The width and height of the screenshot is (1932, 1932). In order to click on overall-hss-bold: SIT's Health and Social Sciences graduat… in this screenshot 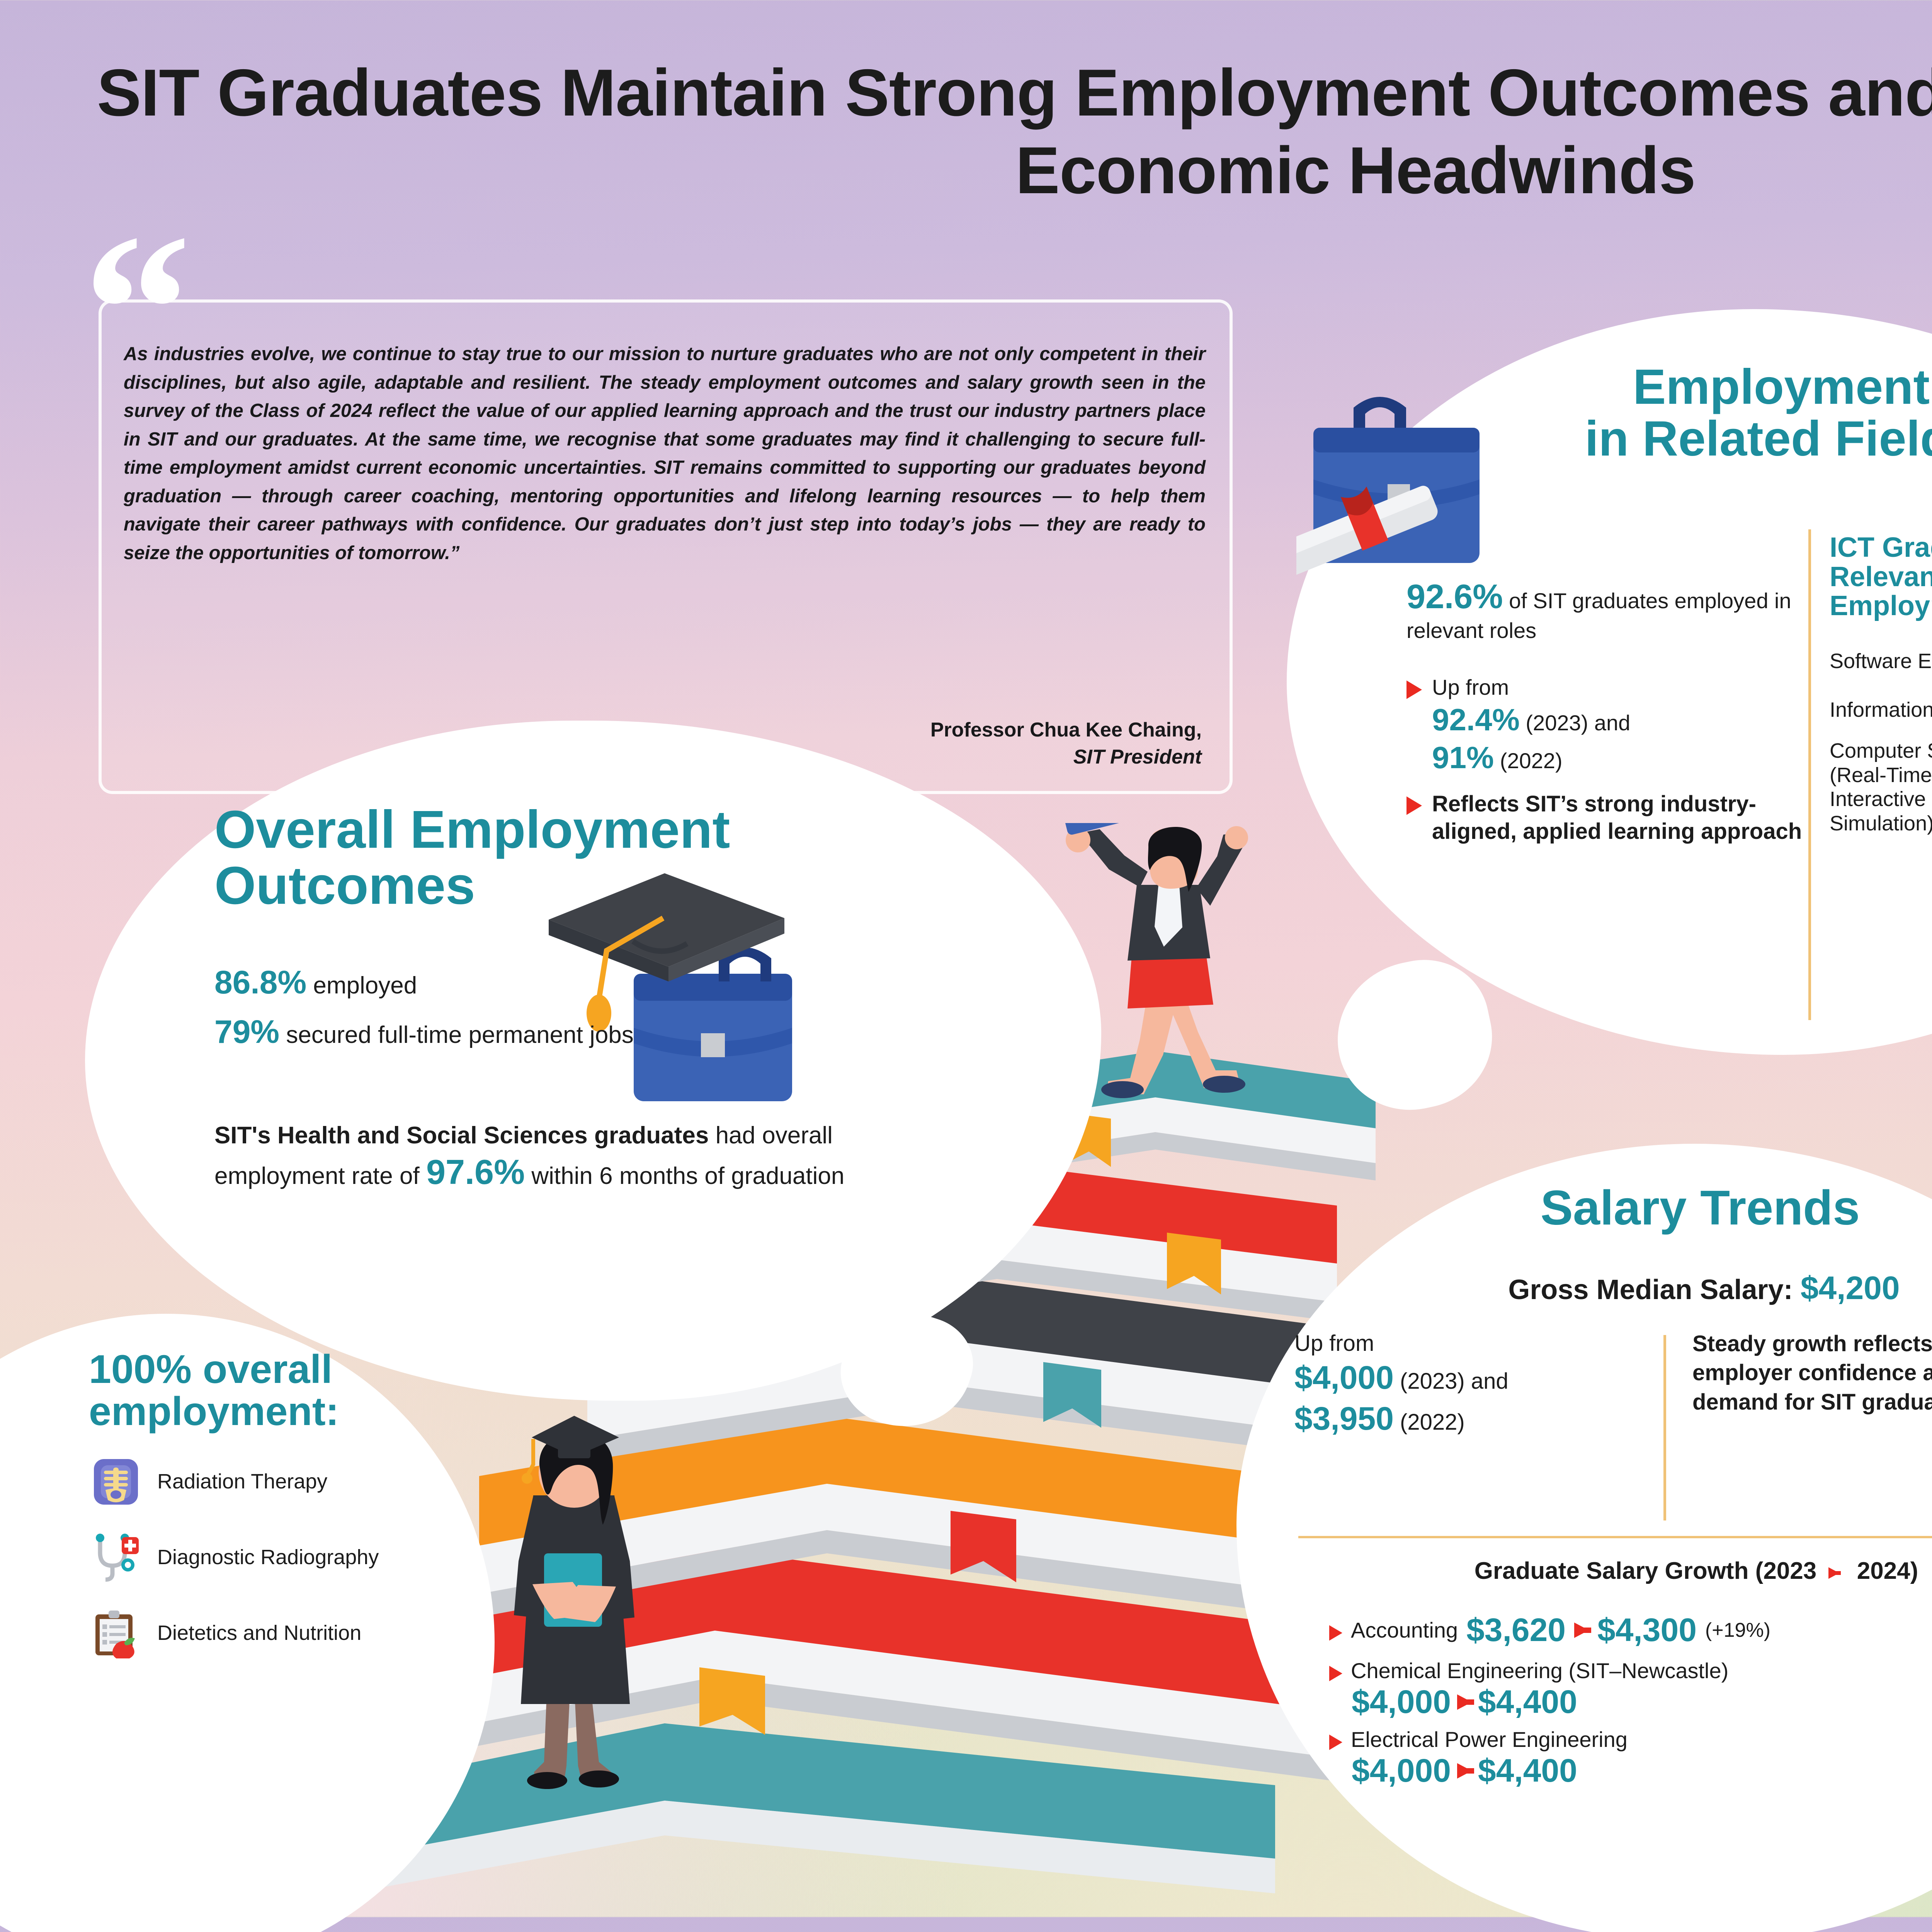, I will do `click(461, 1135)`.